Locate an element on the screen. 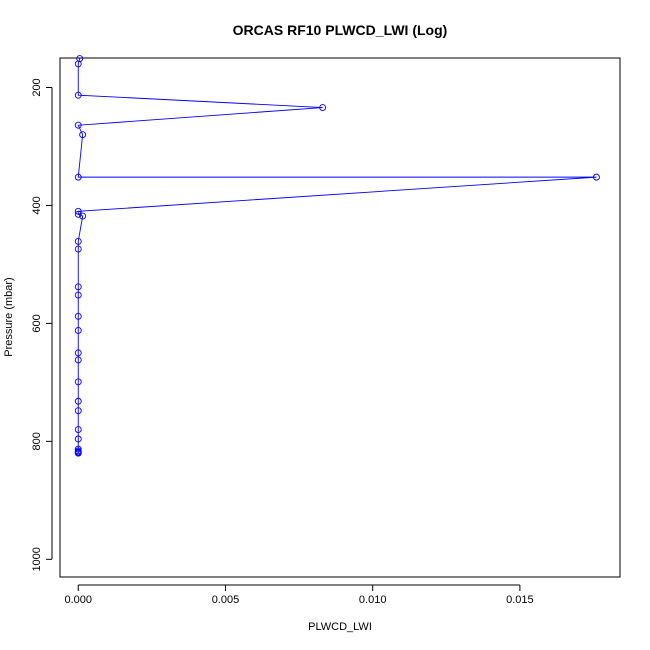  y-tick-label: 800 is located at coordinates (37, 441).